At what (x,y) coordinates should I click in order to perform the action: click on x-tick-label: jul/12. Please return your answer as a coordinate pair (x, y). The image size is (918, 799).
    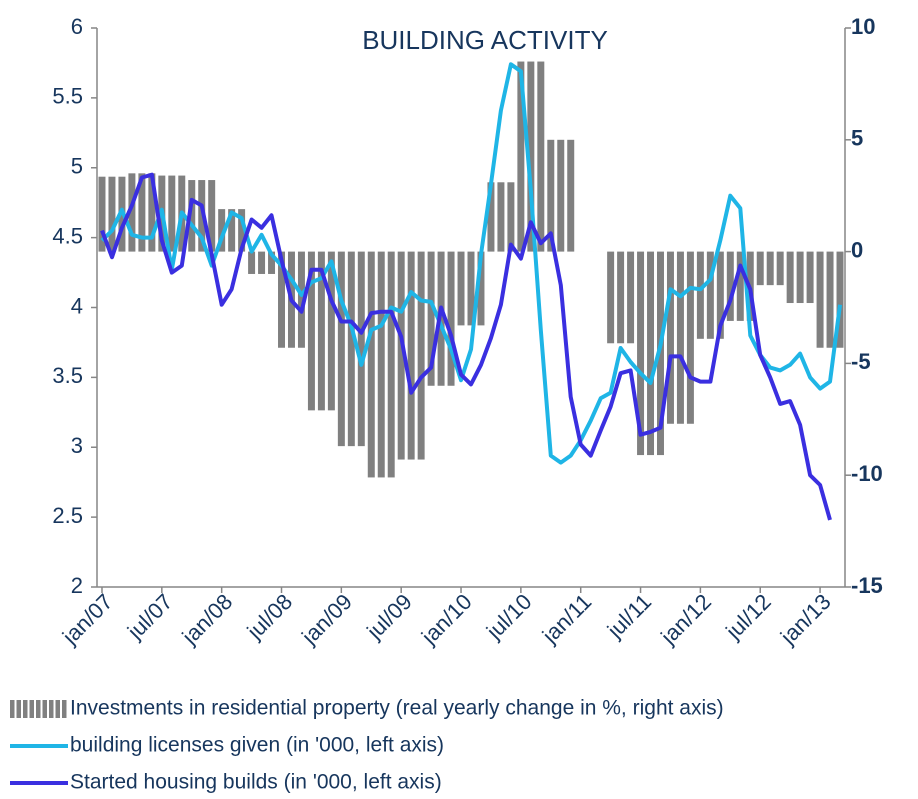
    Looking at the image, I should click on (748, 617).